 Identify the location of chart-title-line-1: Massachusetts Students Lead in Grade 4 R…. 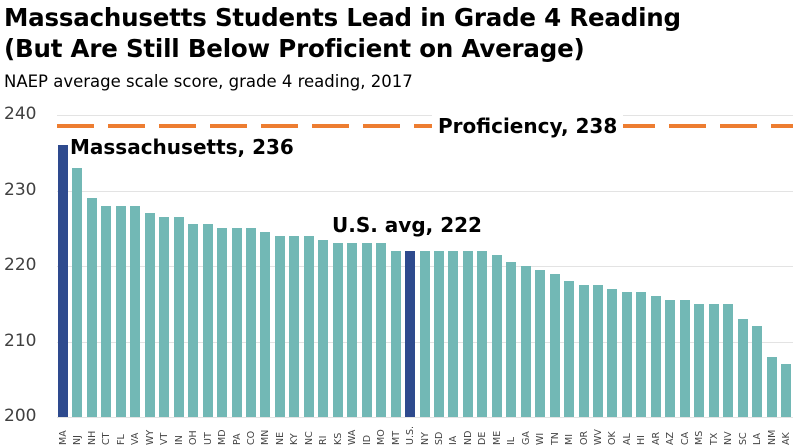
(342, 17).